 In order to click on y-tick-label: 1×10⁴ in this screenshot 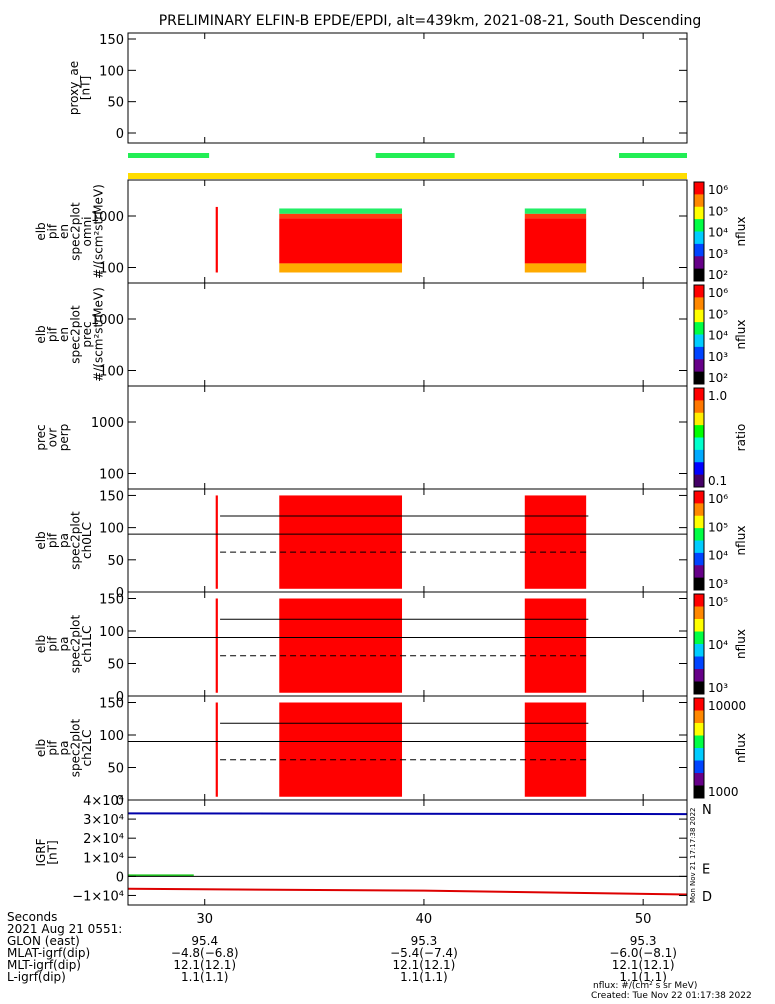, I will do `click(103, 858)`.